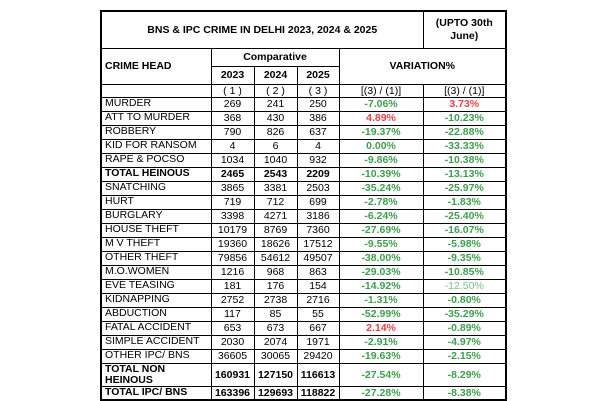 The image size is (600, 401). I want to click on variation-2-cell: -0.89%, so click(464, 328).